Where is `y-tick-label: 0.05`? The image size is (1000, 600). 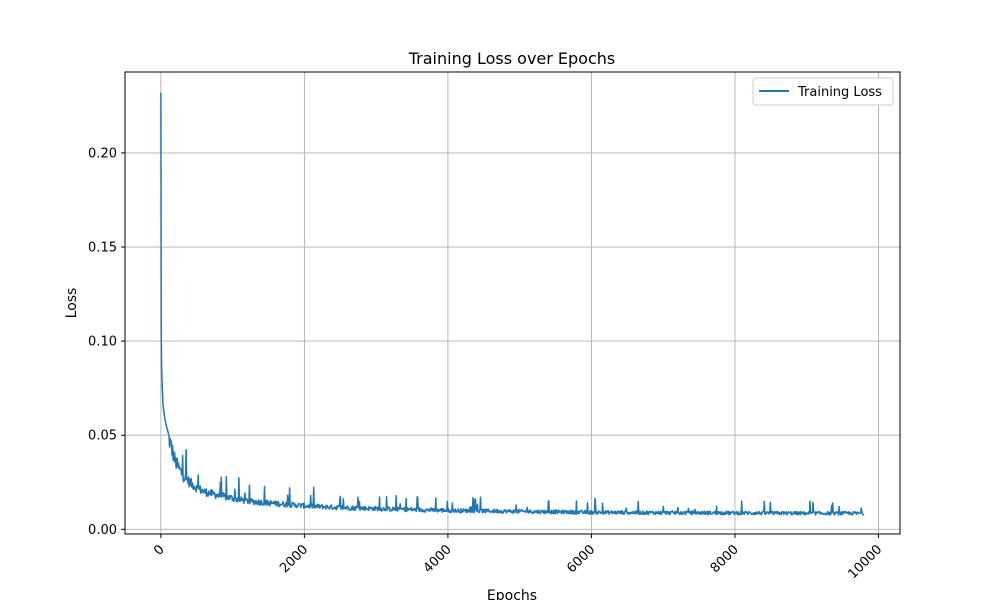
y-tick-label: 0.05 is located at coordinates (102, 436).